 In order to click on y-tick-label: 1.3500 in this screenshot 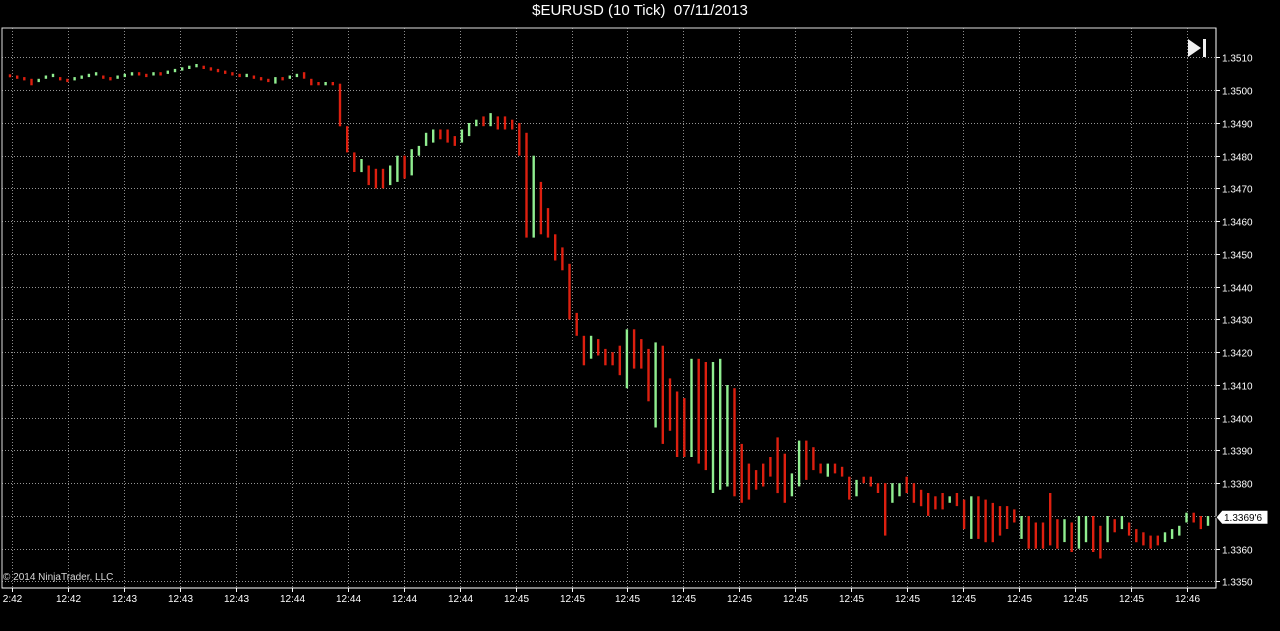, I will do `click(1237, 92)`.